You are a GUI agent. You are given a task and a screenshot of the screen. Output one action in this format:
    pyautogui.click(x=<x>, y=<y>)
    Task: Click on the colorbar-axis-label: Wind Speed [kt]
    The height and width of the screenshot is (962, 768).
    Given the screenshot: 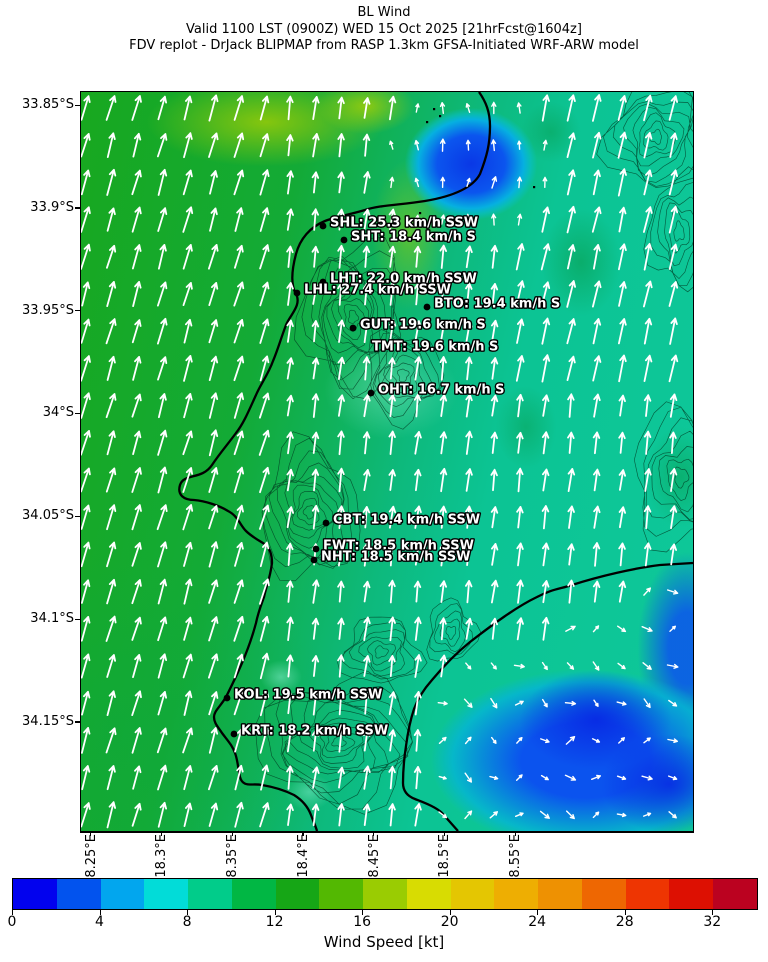 What is the action you would take?
    pyautogui.click(x=384, y=942)
    